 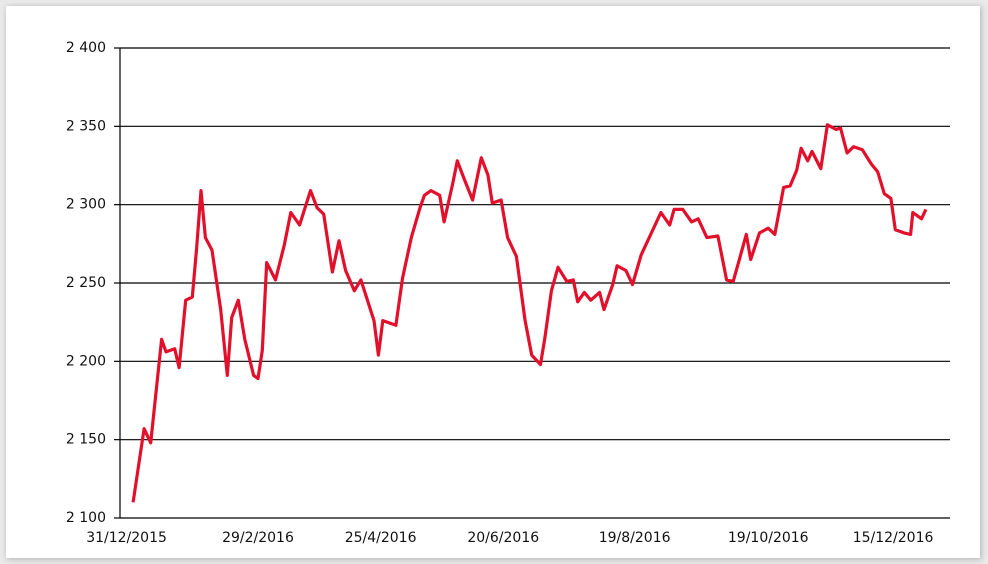 What do you see at coordinates (86, 440) in the screenshot?
I see `y-tick-label: 2 150` at bounding box center [86, 440].